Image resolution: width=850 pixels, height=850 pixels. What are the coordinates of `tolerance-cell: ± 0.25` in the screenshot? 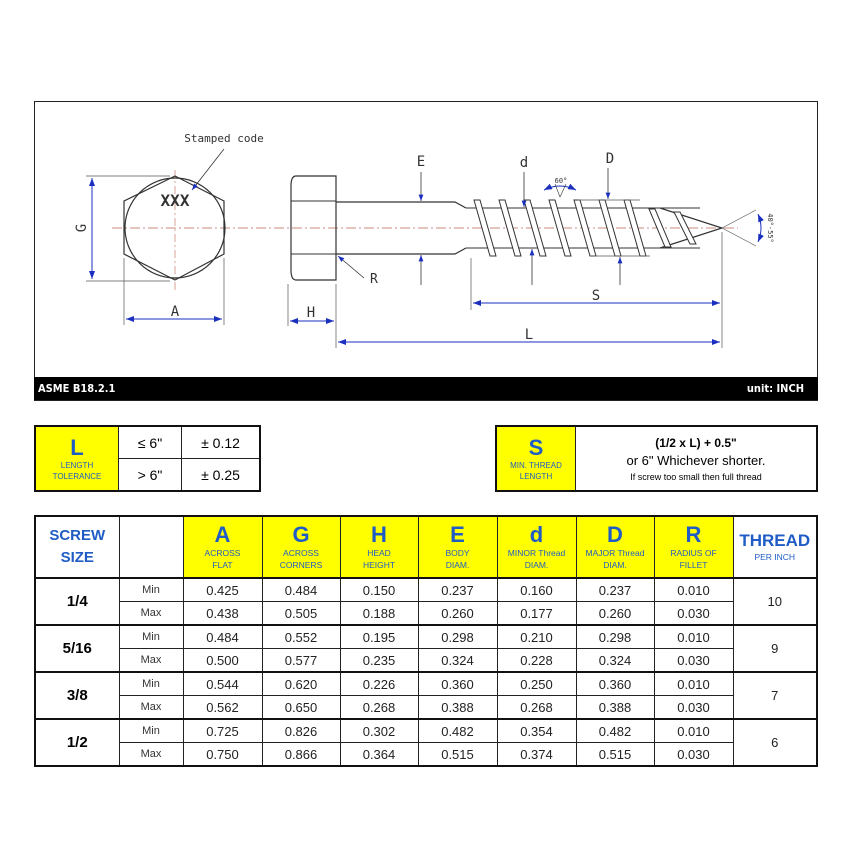 It's located at (221, 475).